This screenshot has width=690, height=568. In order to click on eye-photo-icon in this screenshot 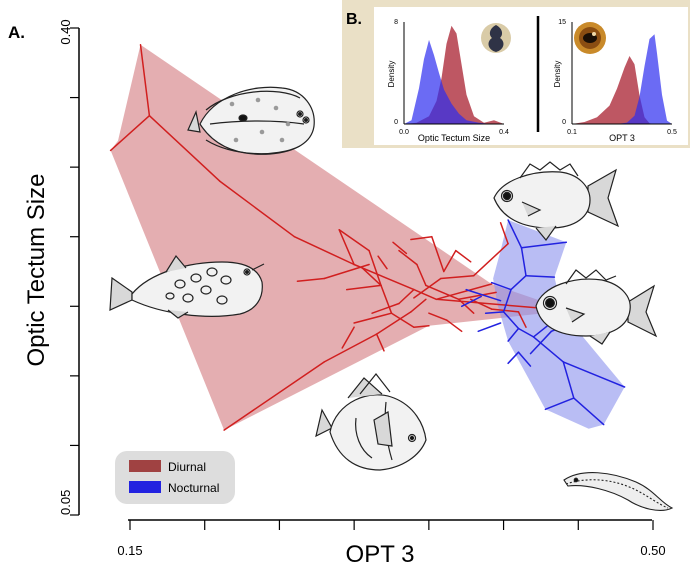, I will do `click(590, 38)`.